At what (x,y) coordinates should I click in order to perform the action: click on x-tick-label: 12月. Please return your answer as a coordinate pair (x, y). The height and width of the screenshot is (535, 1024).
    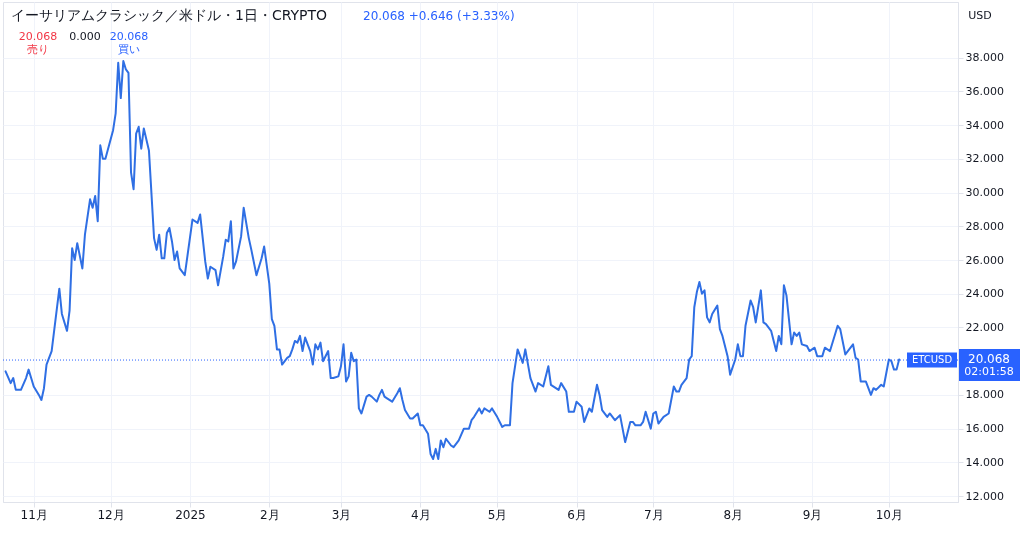
    Looking at the image, I should click on (111, 514).